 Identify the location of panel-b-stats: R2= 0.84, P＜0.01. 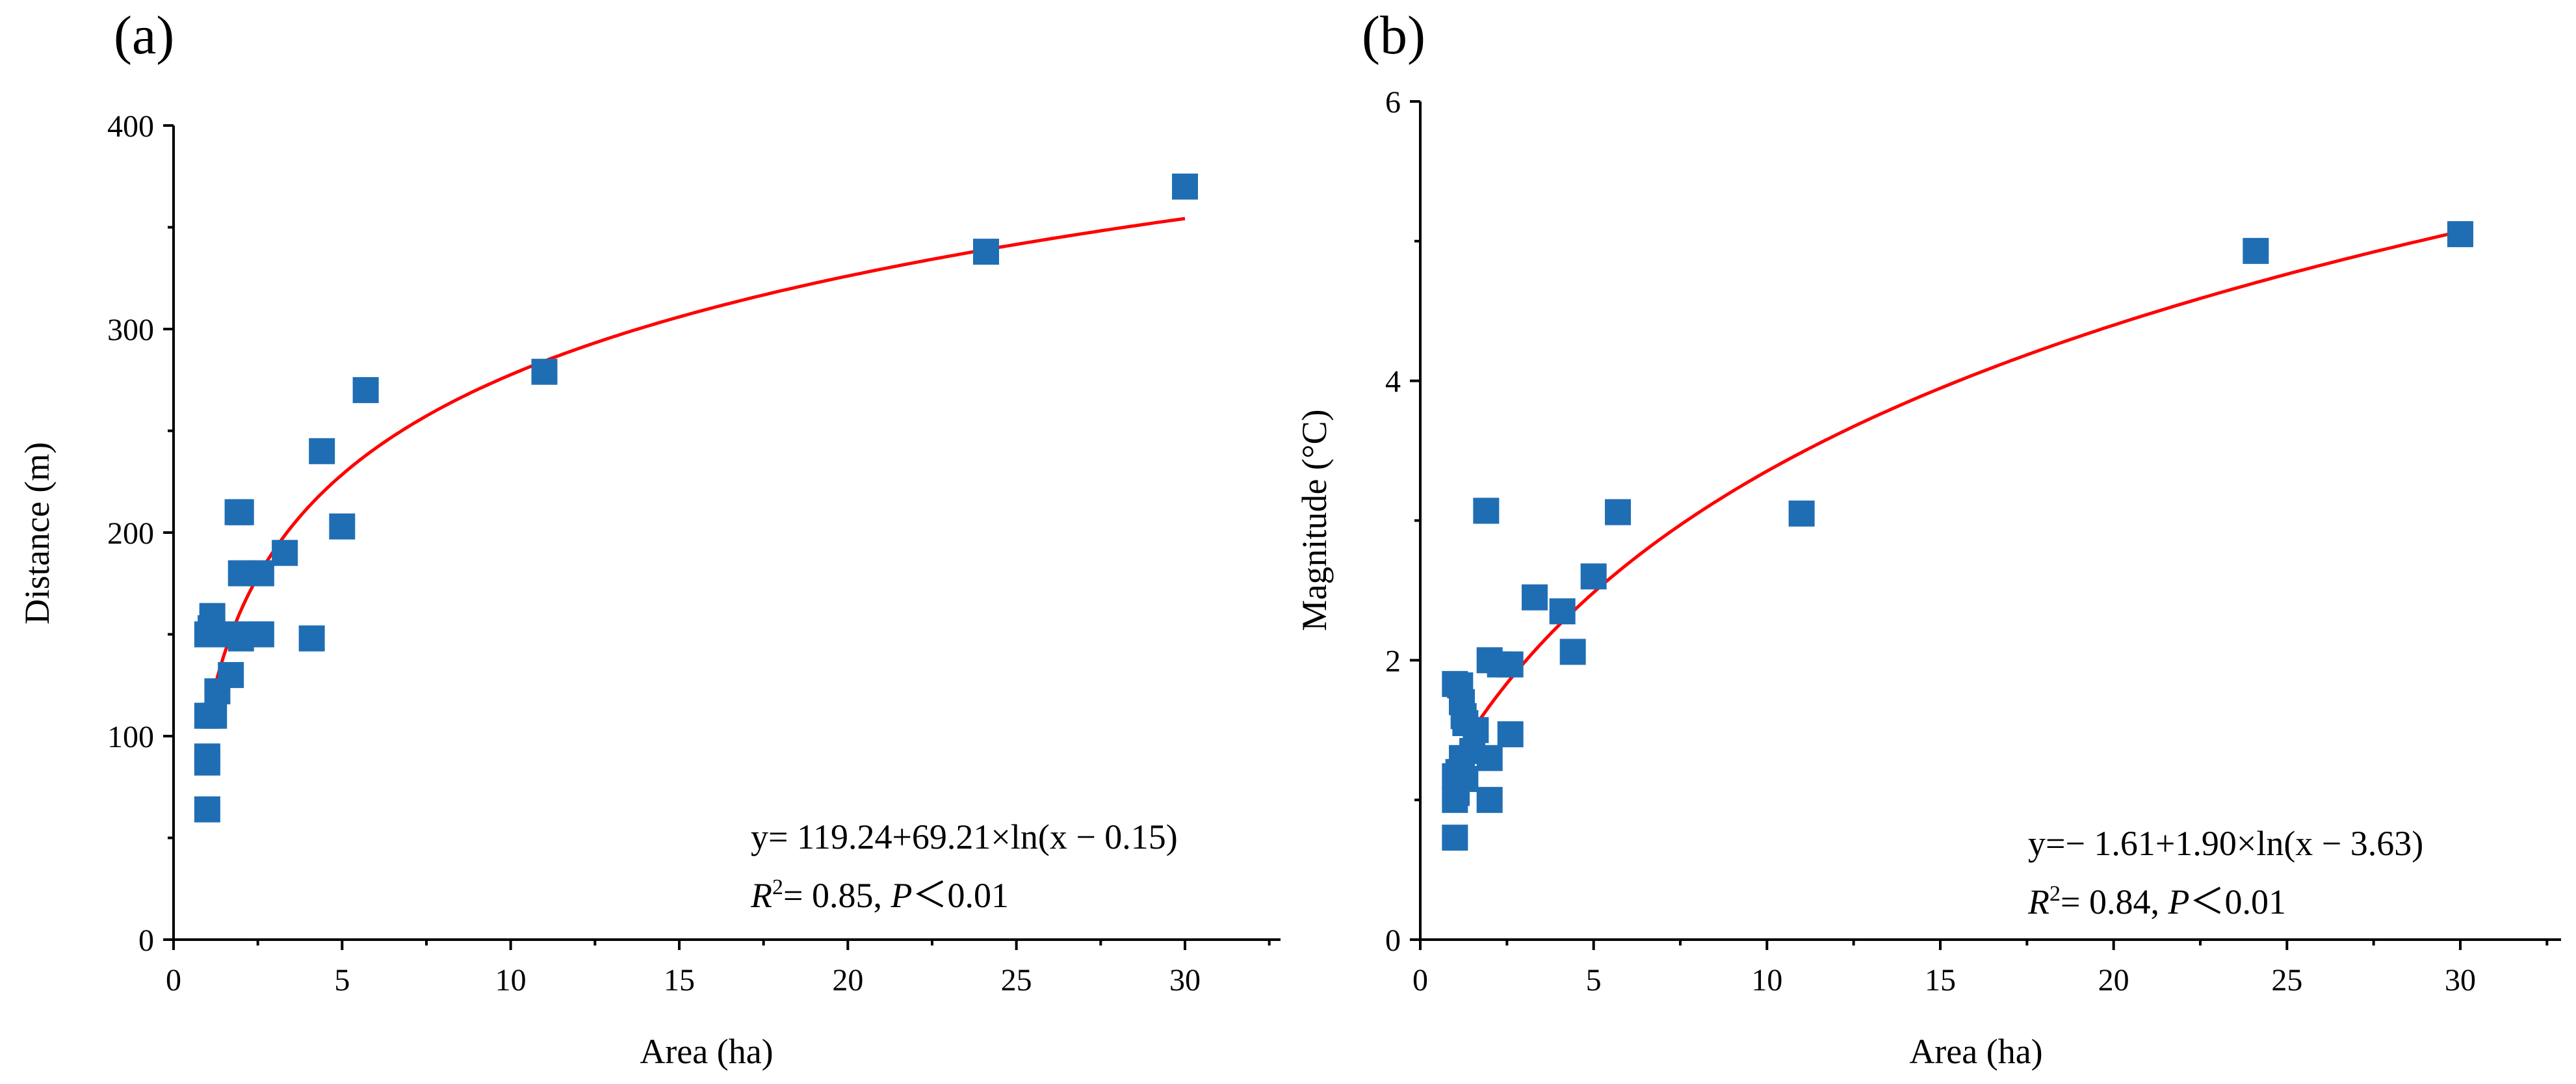
(2156, 901).